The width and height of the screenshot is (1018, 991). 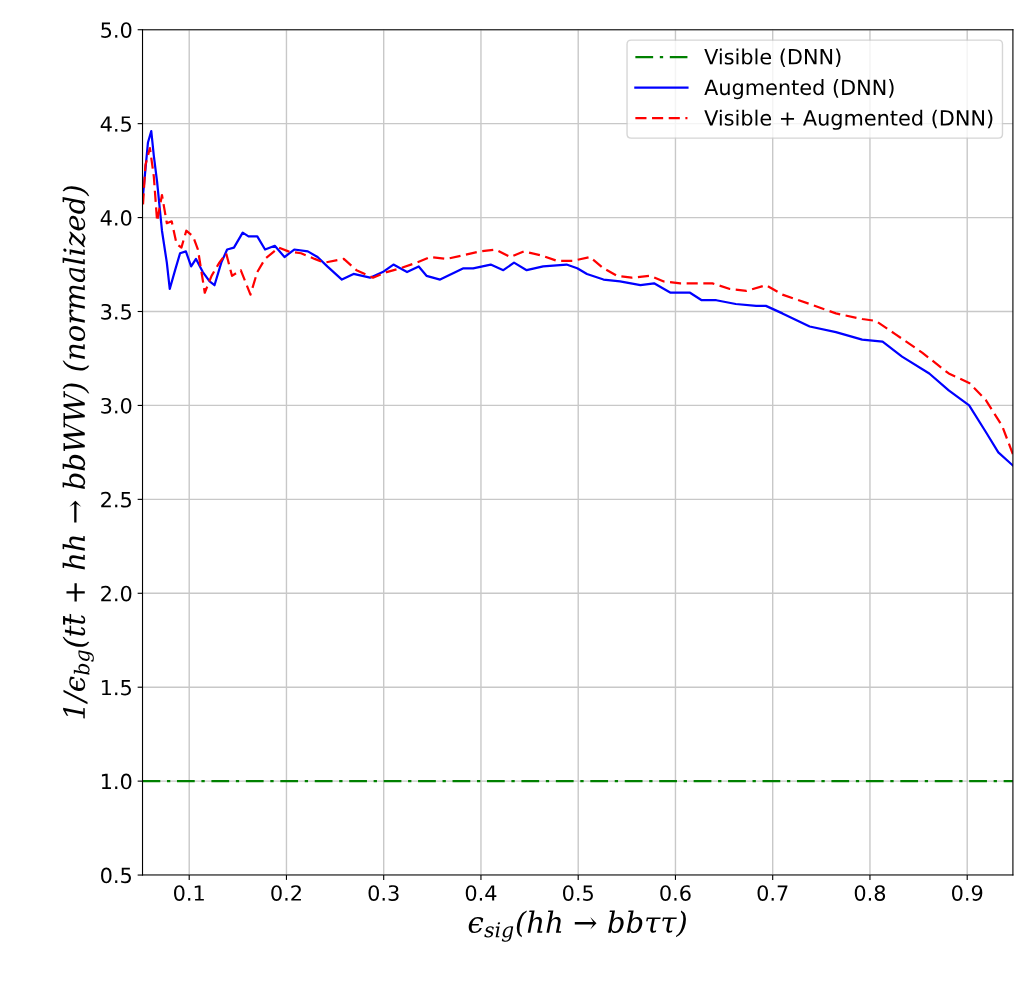 What do you see at coordinates (116, 781) in the screenshot?
I see `y-tick-label: 1.0` at bounding box center [116, 781].